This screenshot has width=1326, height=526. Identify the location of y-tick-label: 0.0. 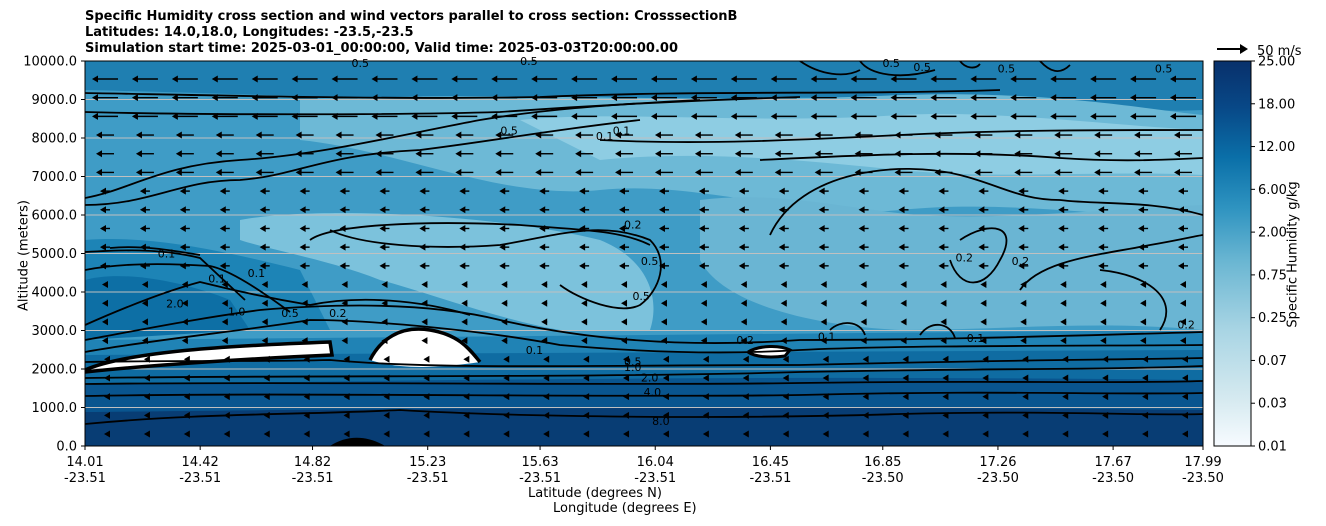
(66, 447).